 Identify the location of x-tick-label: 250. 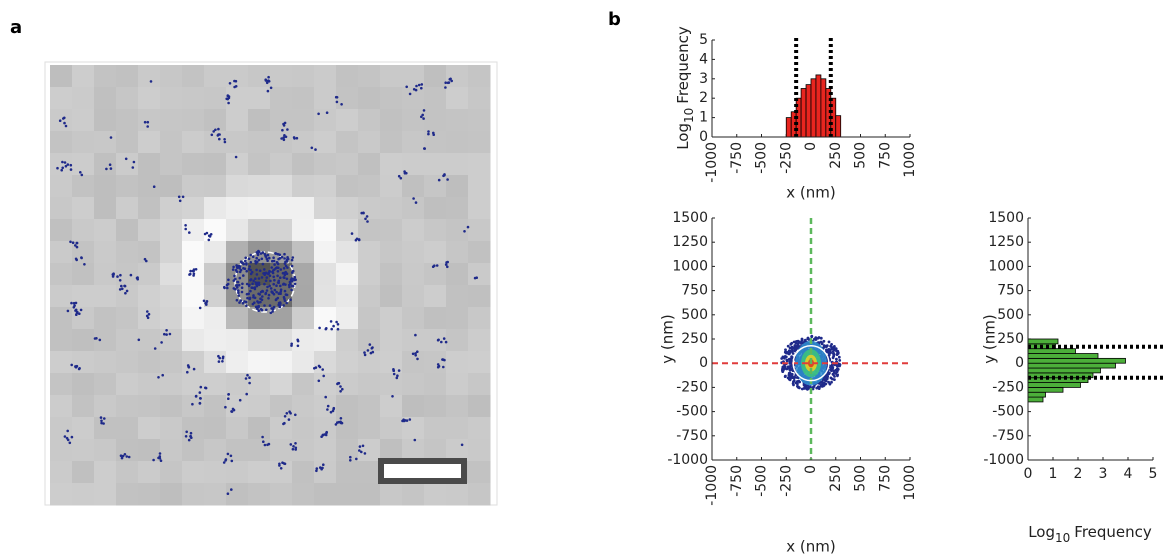
(836, 478).